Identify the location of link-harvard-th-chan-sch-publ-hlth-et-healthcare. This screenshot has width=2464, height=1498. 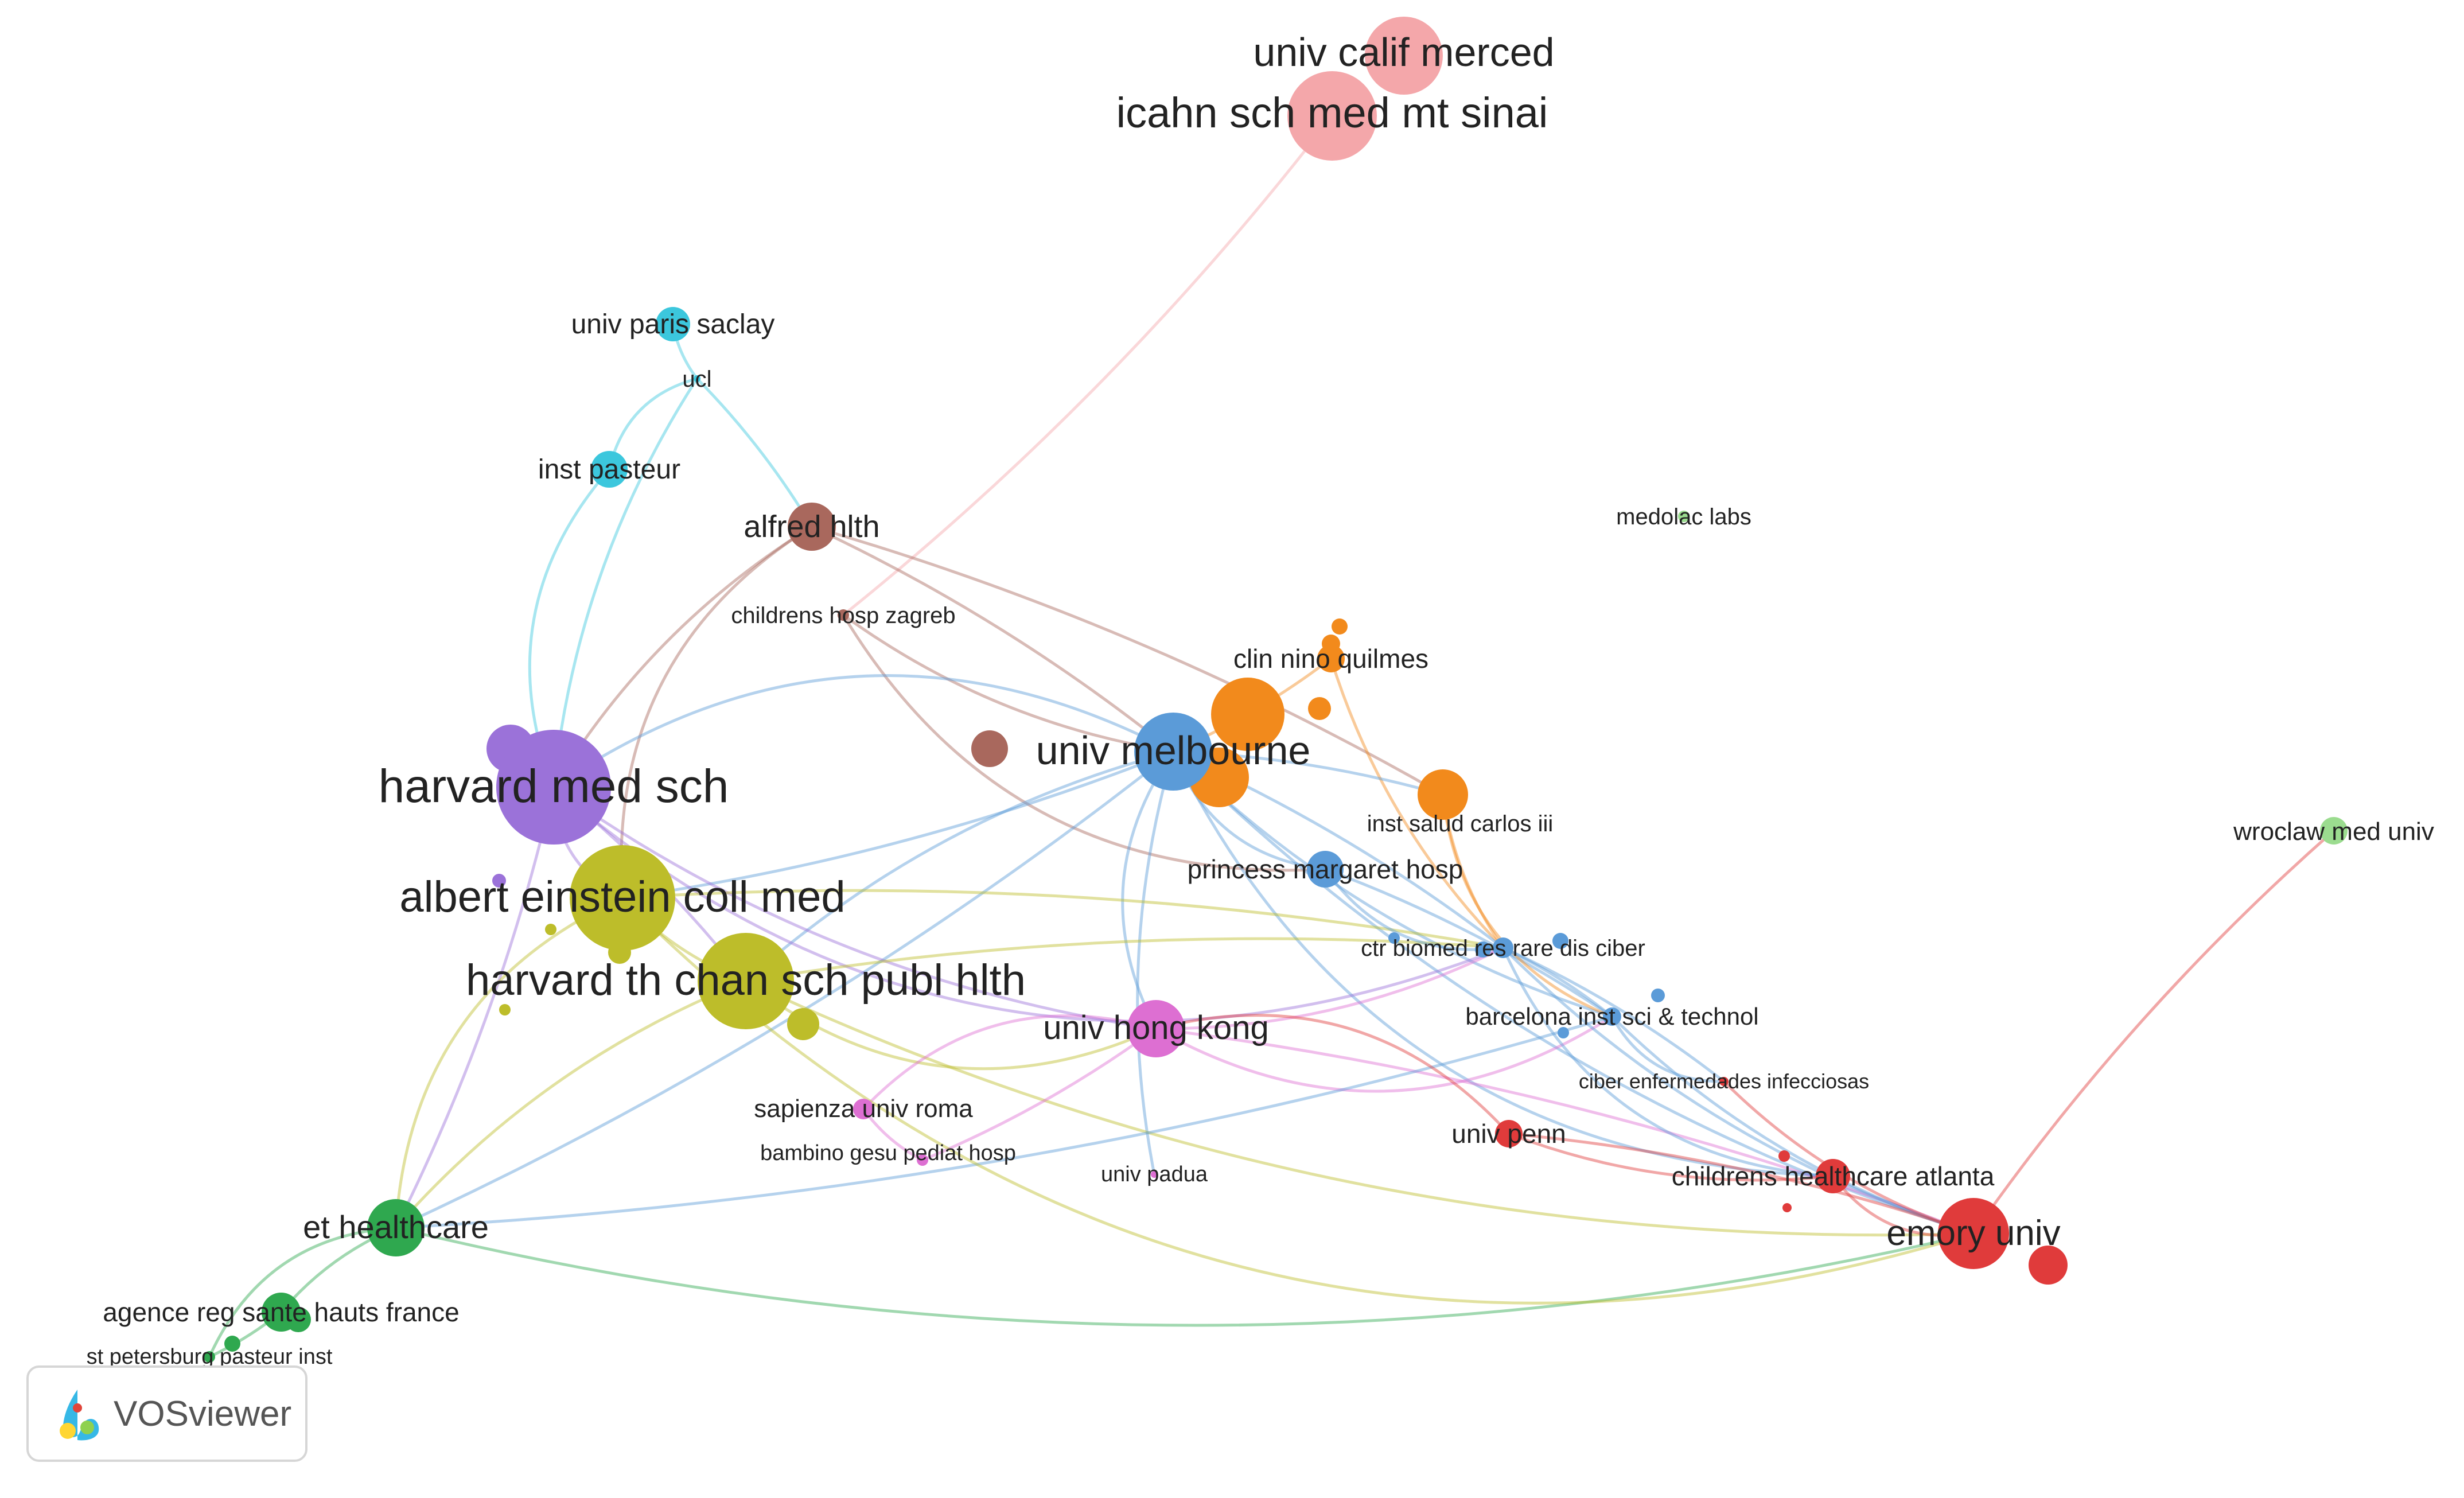
(570, 1104).